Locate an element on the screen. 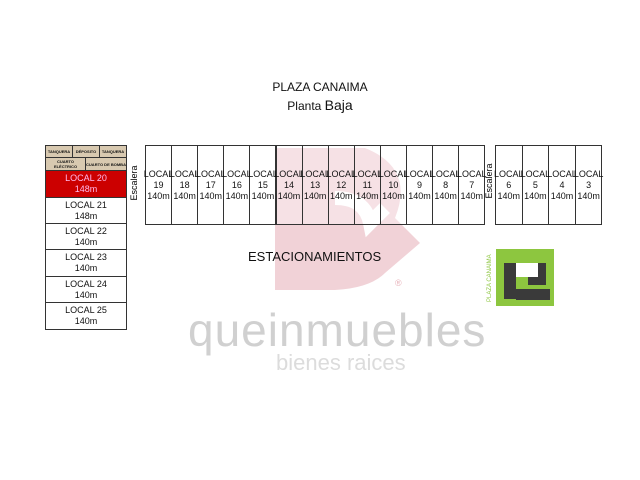 This screenshot has width=640, height=480. local-name: LOCAL 21 is located at coordinates (86, 204).